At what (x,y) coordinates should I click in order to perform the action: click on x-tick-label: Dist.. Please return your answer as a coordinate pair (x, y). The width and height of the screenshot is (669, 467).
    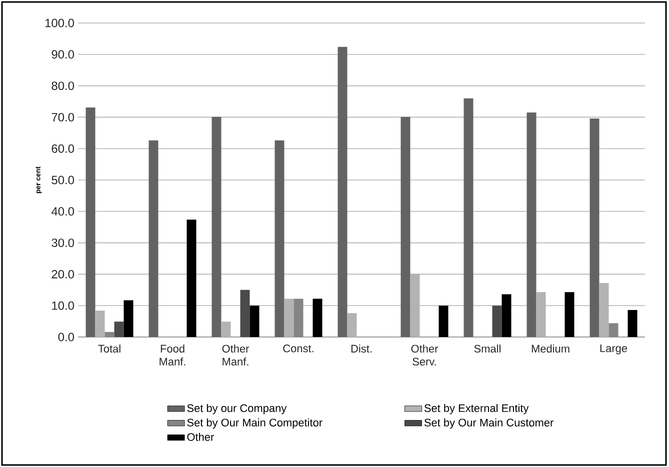
    Looking at the image, I should click on (361, 348).